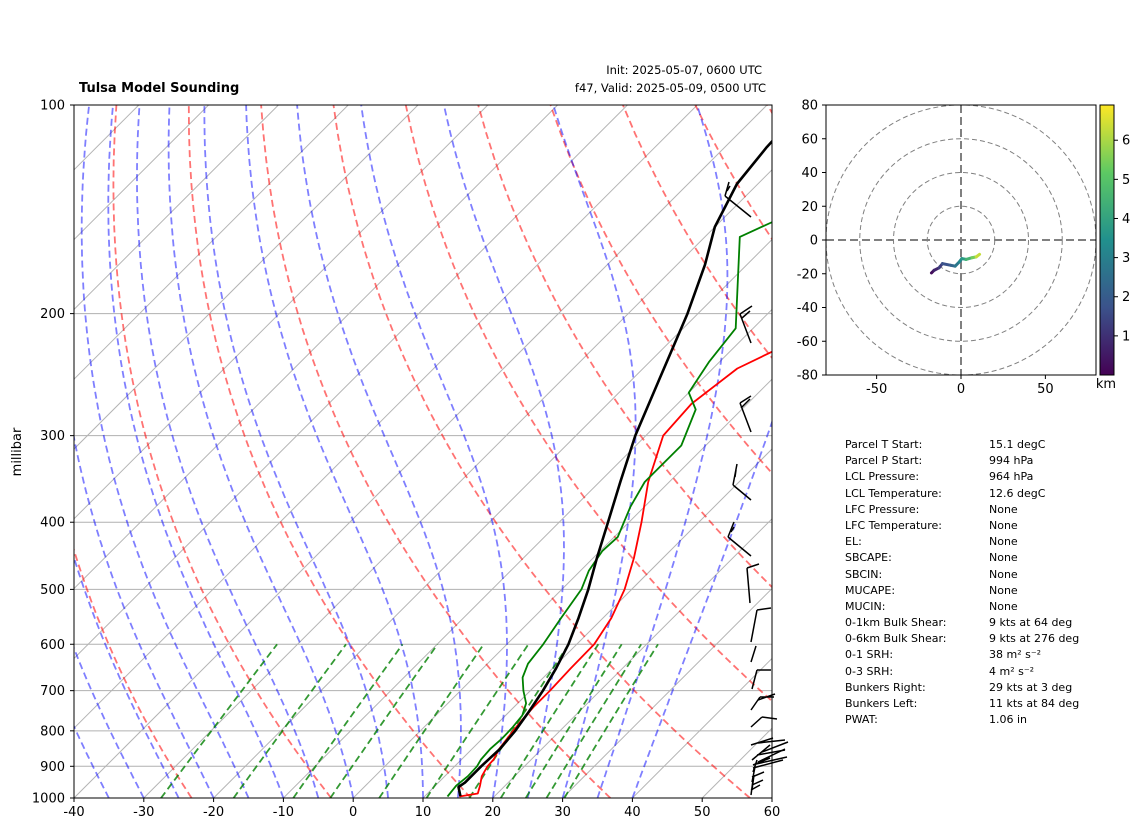  What do you see at coordinates (896, 623) in the screenshot?
I see `param-label: 0-1km Bulk Shear:` at bounding box center [896, 623].